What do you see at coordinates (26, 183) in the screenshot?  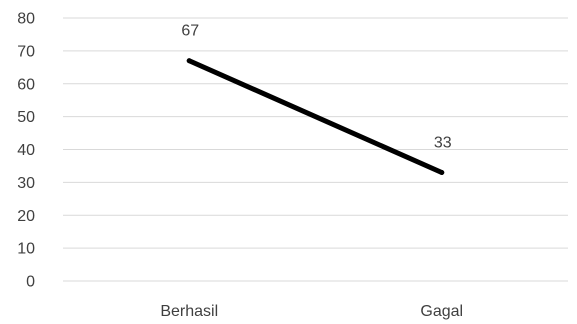 I see `y-tick-label-30: 30` at bounding box center [26, 183].